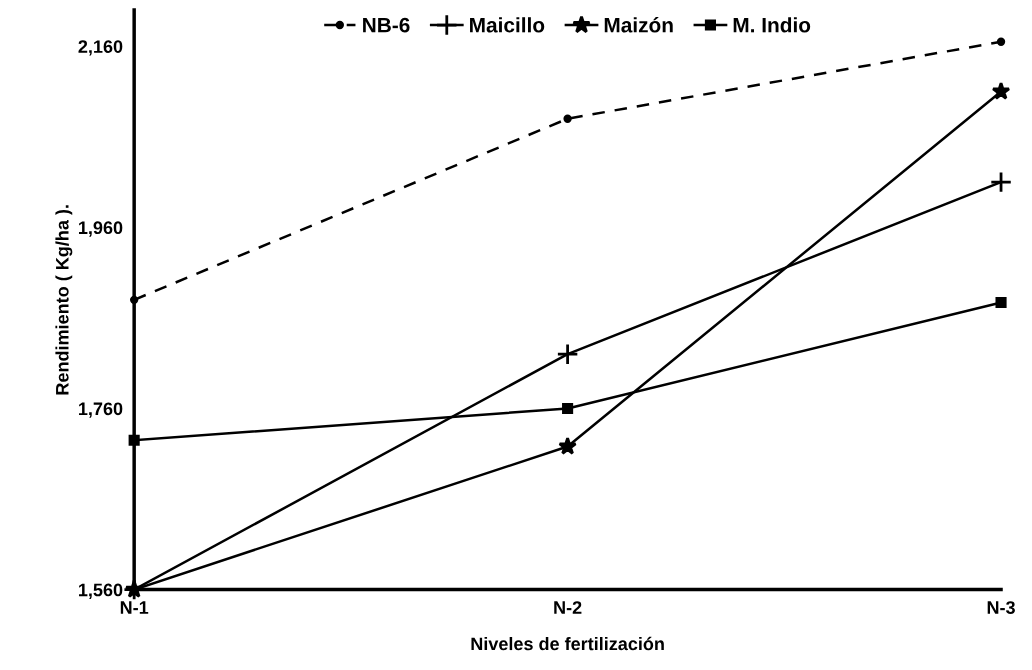 The height and width of the screenshot is (670, 1032). I want to click on legend-label: NB-6, so click(386, 25).